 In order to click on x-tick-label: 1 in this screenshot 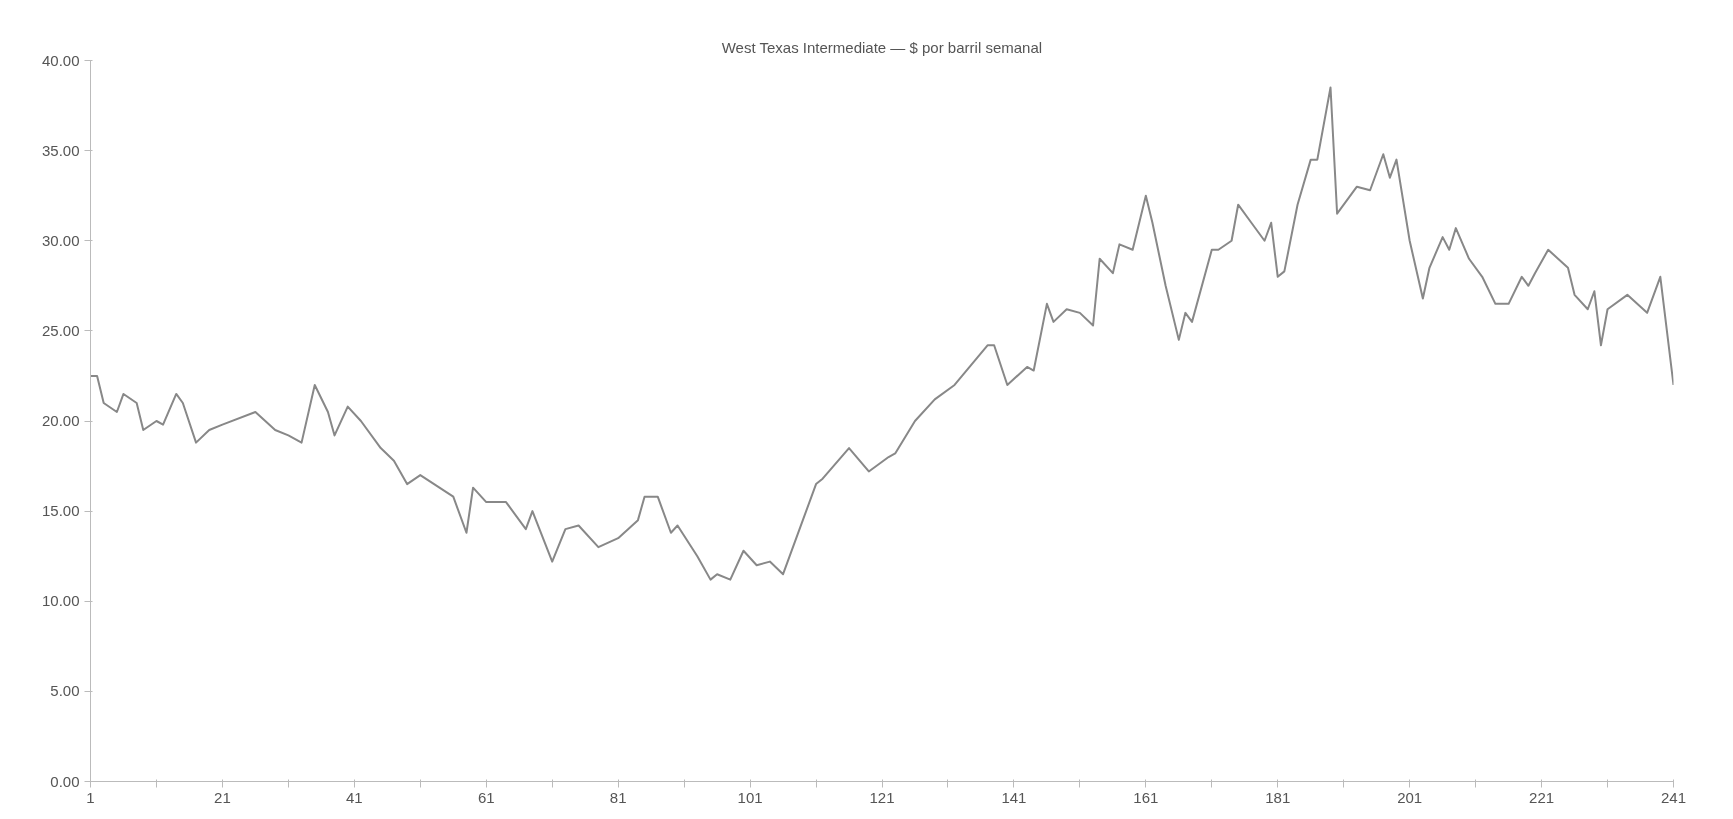, I will do `click(90, 797)`.